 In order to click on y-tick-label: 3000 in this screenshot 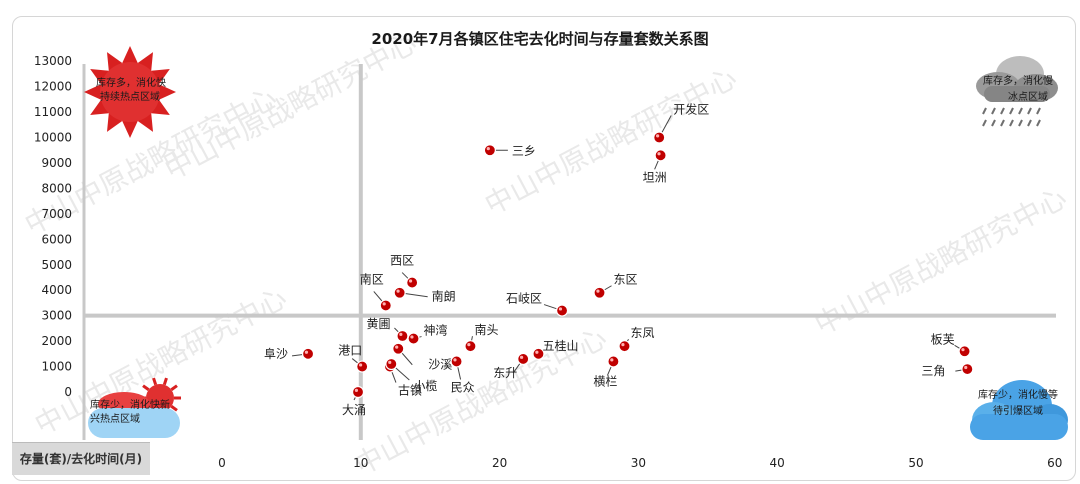, I will do `click(56, 316)`.